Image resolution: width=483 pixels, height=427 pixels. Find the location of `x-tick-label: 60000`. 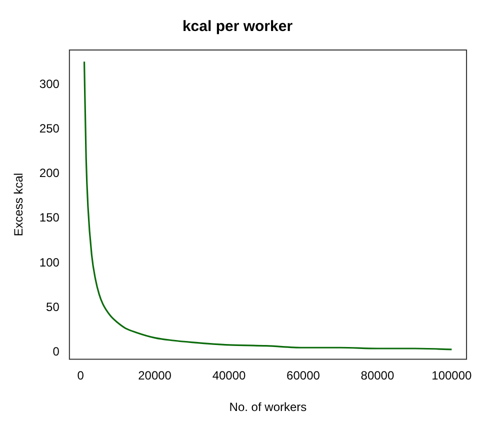

x-tick-label: 60000 is located at coordinates (303, 375).